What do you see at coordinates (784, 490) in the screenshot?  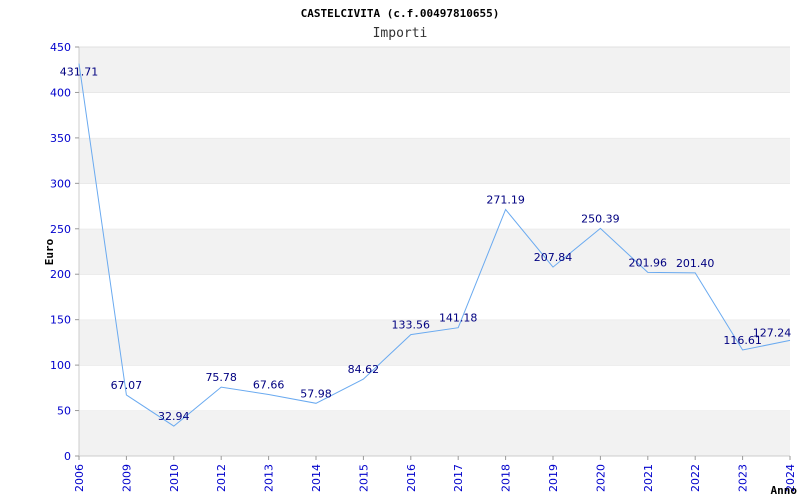 I see `x-axis-title: Anno` at bounding box center [784, 490].